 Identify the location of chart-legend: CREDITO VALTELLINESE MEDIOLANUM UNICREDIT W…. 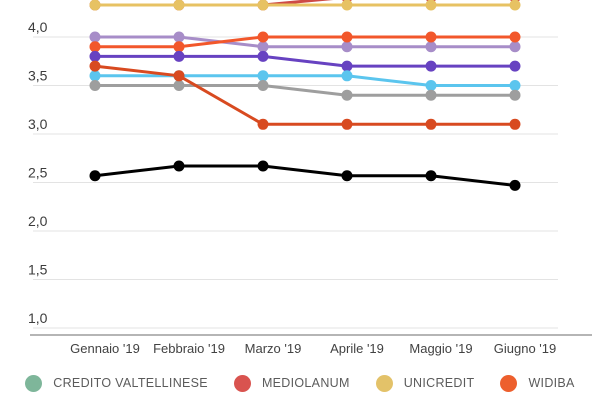
(300, 383).